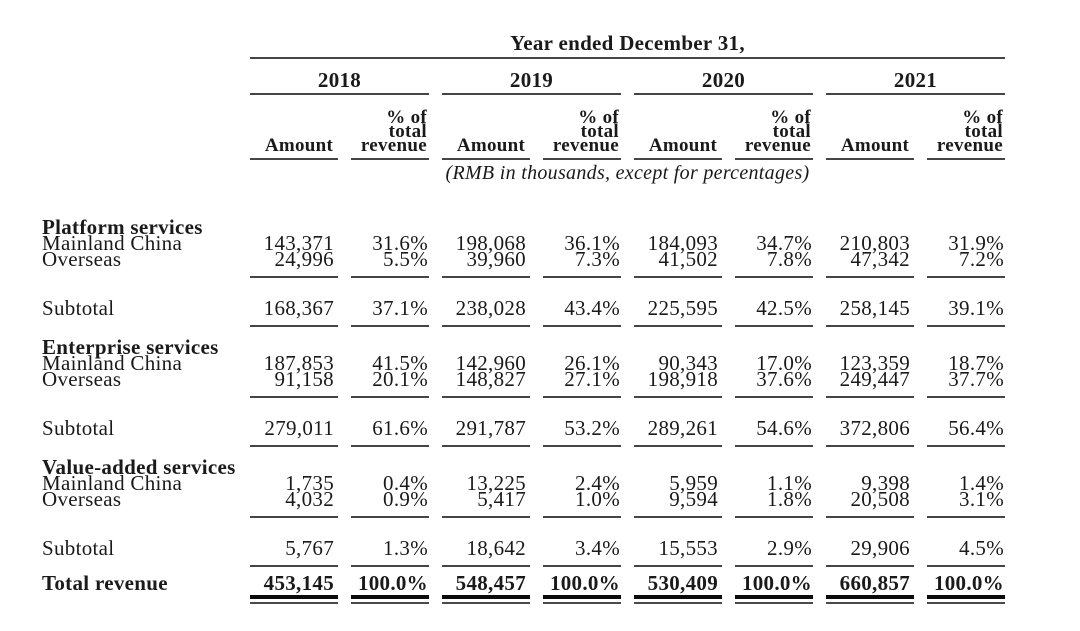 The height and width of the screenshot is (631, 1080). What do you see at coordinates (784, 363) in the screenshot?
I see `pct-cell: 17.0%` at bounding box center [784, 363].